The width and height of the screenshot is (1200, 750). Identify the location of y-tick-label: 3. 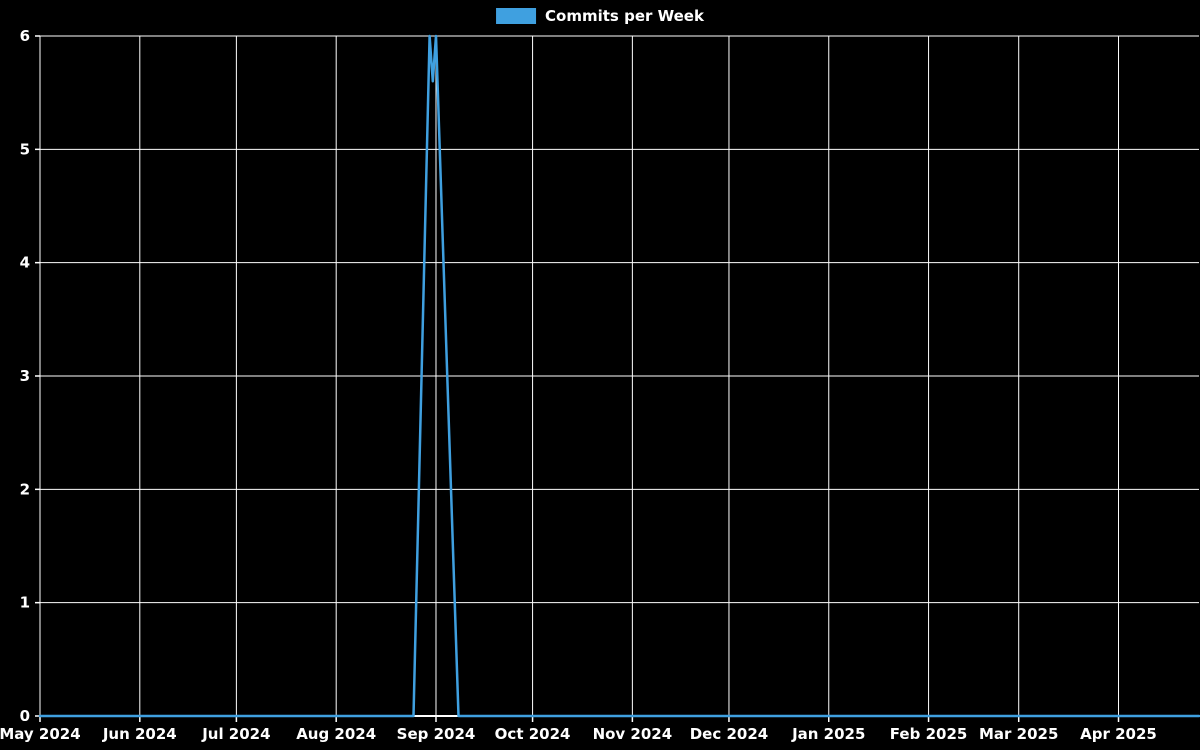
(25, 376).